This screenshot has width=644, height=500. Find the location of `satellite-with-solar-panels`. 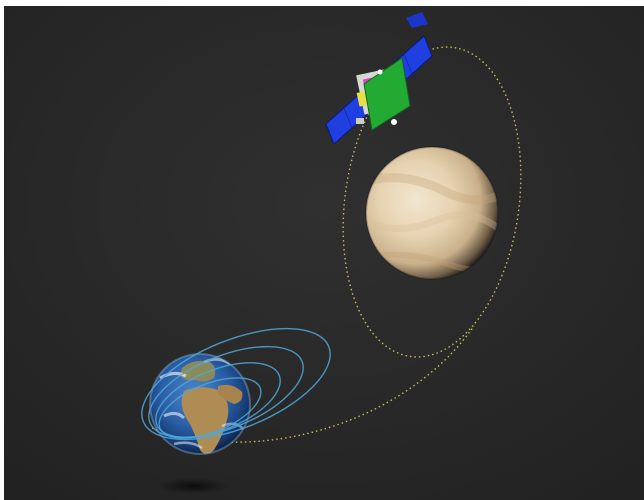

satellite-with-solar-panels is located at coordinates (379, 78).